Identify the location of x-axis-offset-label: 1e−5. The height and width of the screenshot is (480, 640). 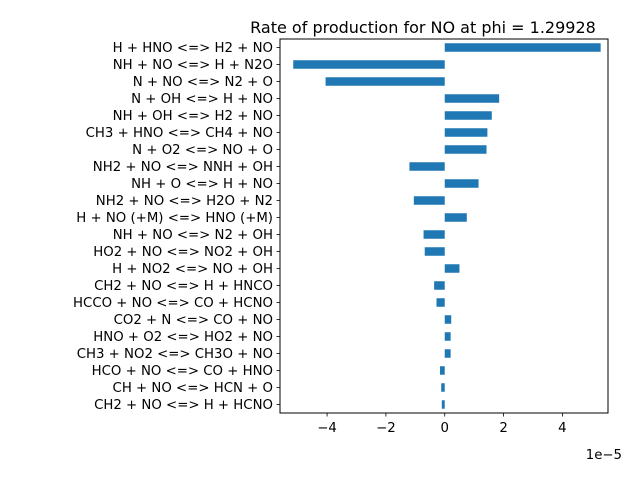
(604, 455).